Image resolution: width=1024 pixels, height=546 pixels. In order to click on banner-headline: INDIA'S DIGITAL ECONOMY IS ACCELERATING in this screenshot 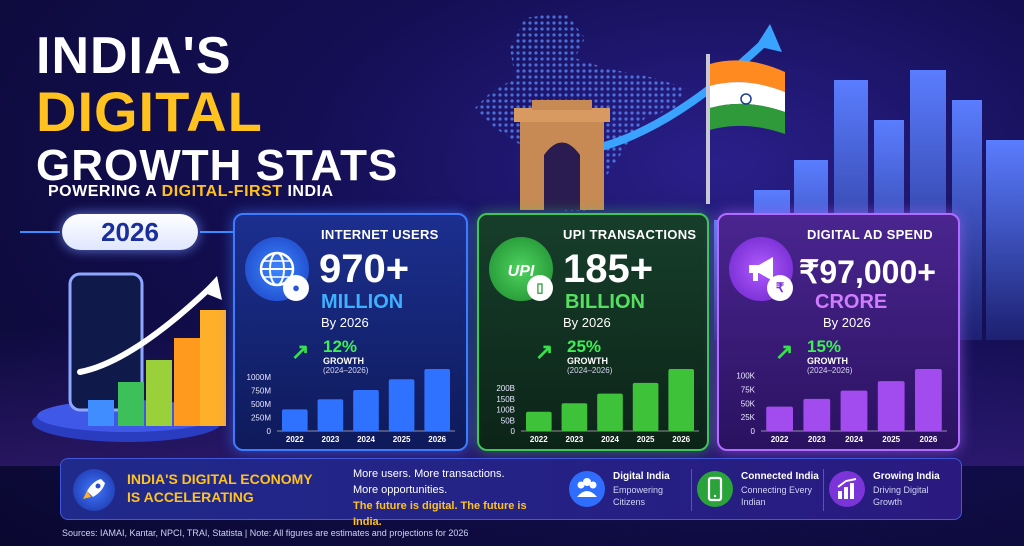, I will do `click(220, 488)`.